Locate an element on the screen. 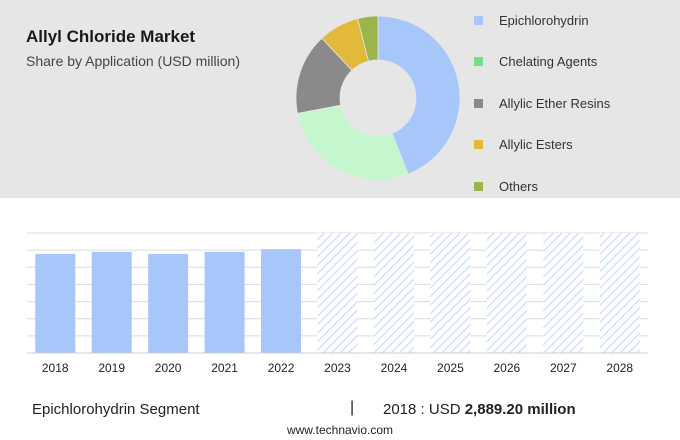 This screenshot has width=680, height=440. x-tick-label: 2028 is located at coordinates (619, 368).